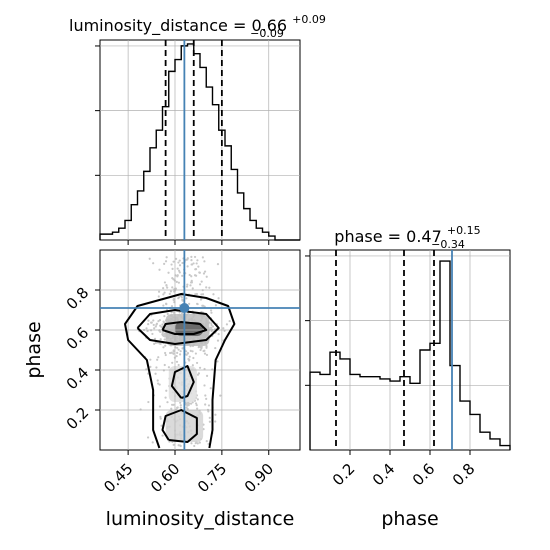  I want to click on joint-xtick-labels: 0.45 0.60 0.75 0.90, so click(188, 473).